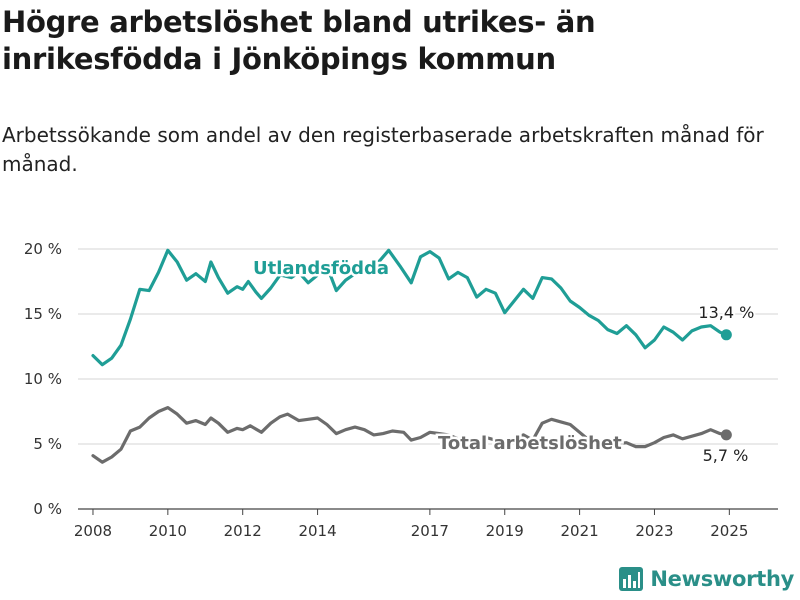 The image size is (800, 600). What do you see at coordinates (729, 531) in the screenshot?
I see `x-tick-label: 2025` at bounding box center [729, 531].